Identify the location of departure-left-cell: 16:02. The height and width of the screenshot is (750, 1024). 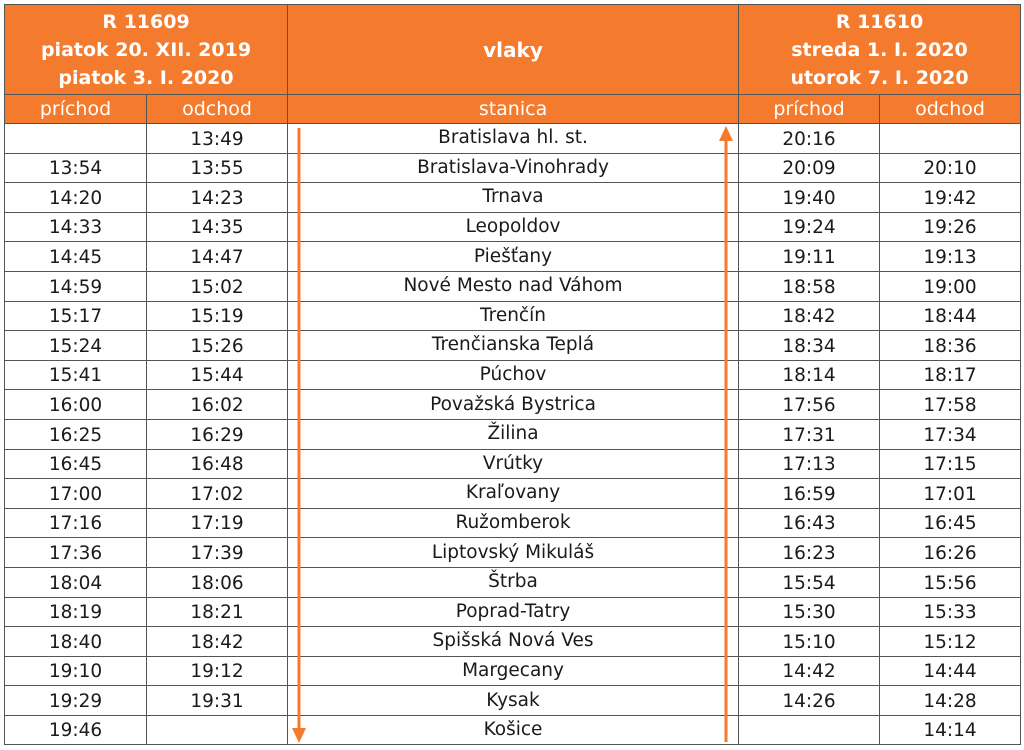
(217, 404).